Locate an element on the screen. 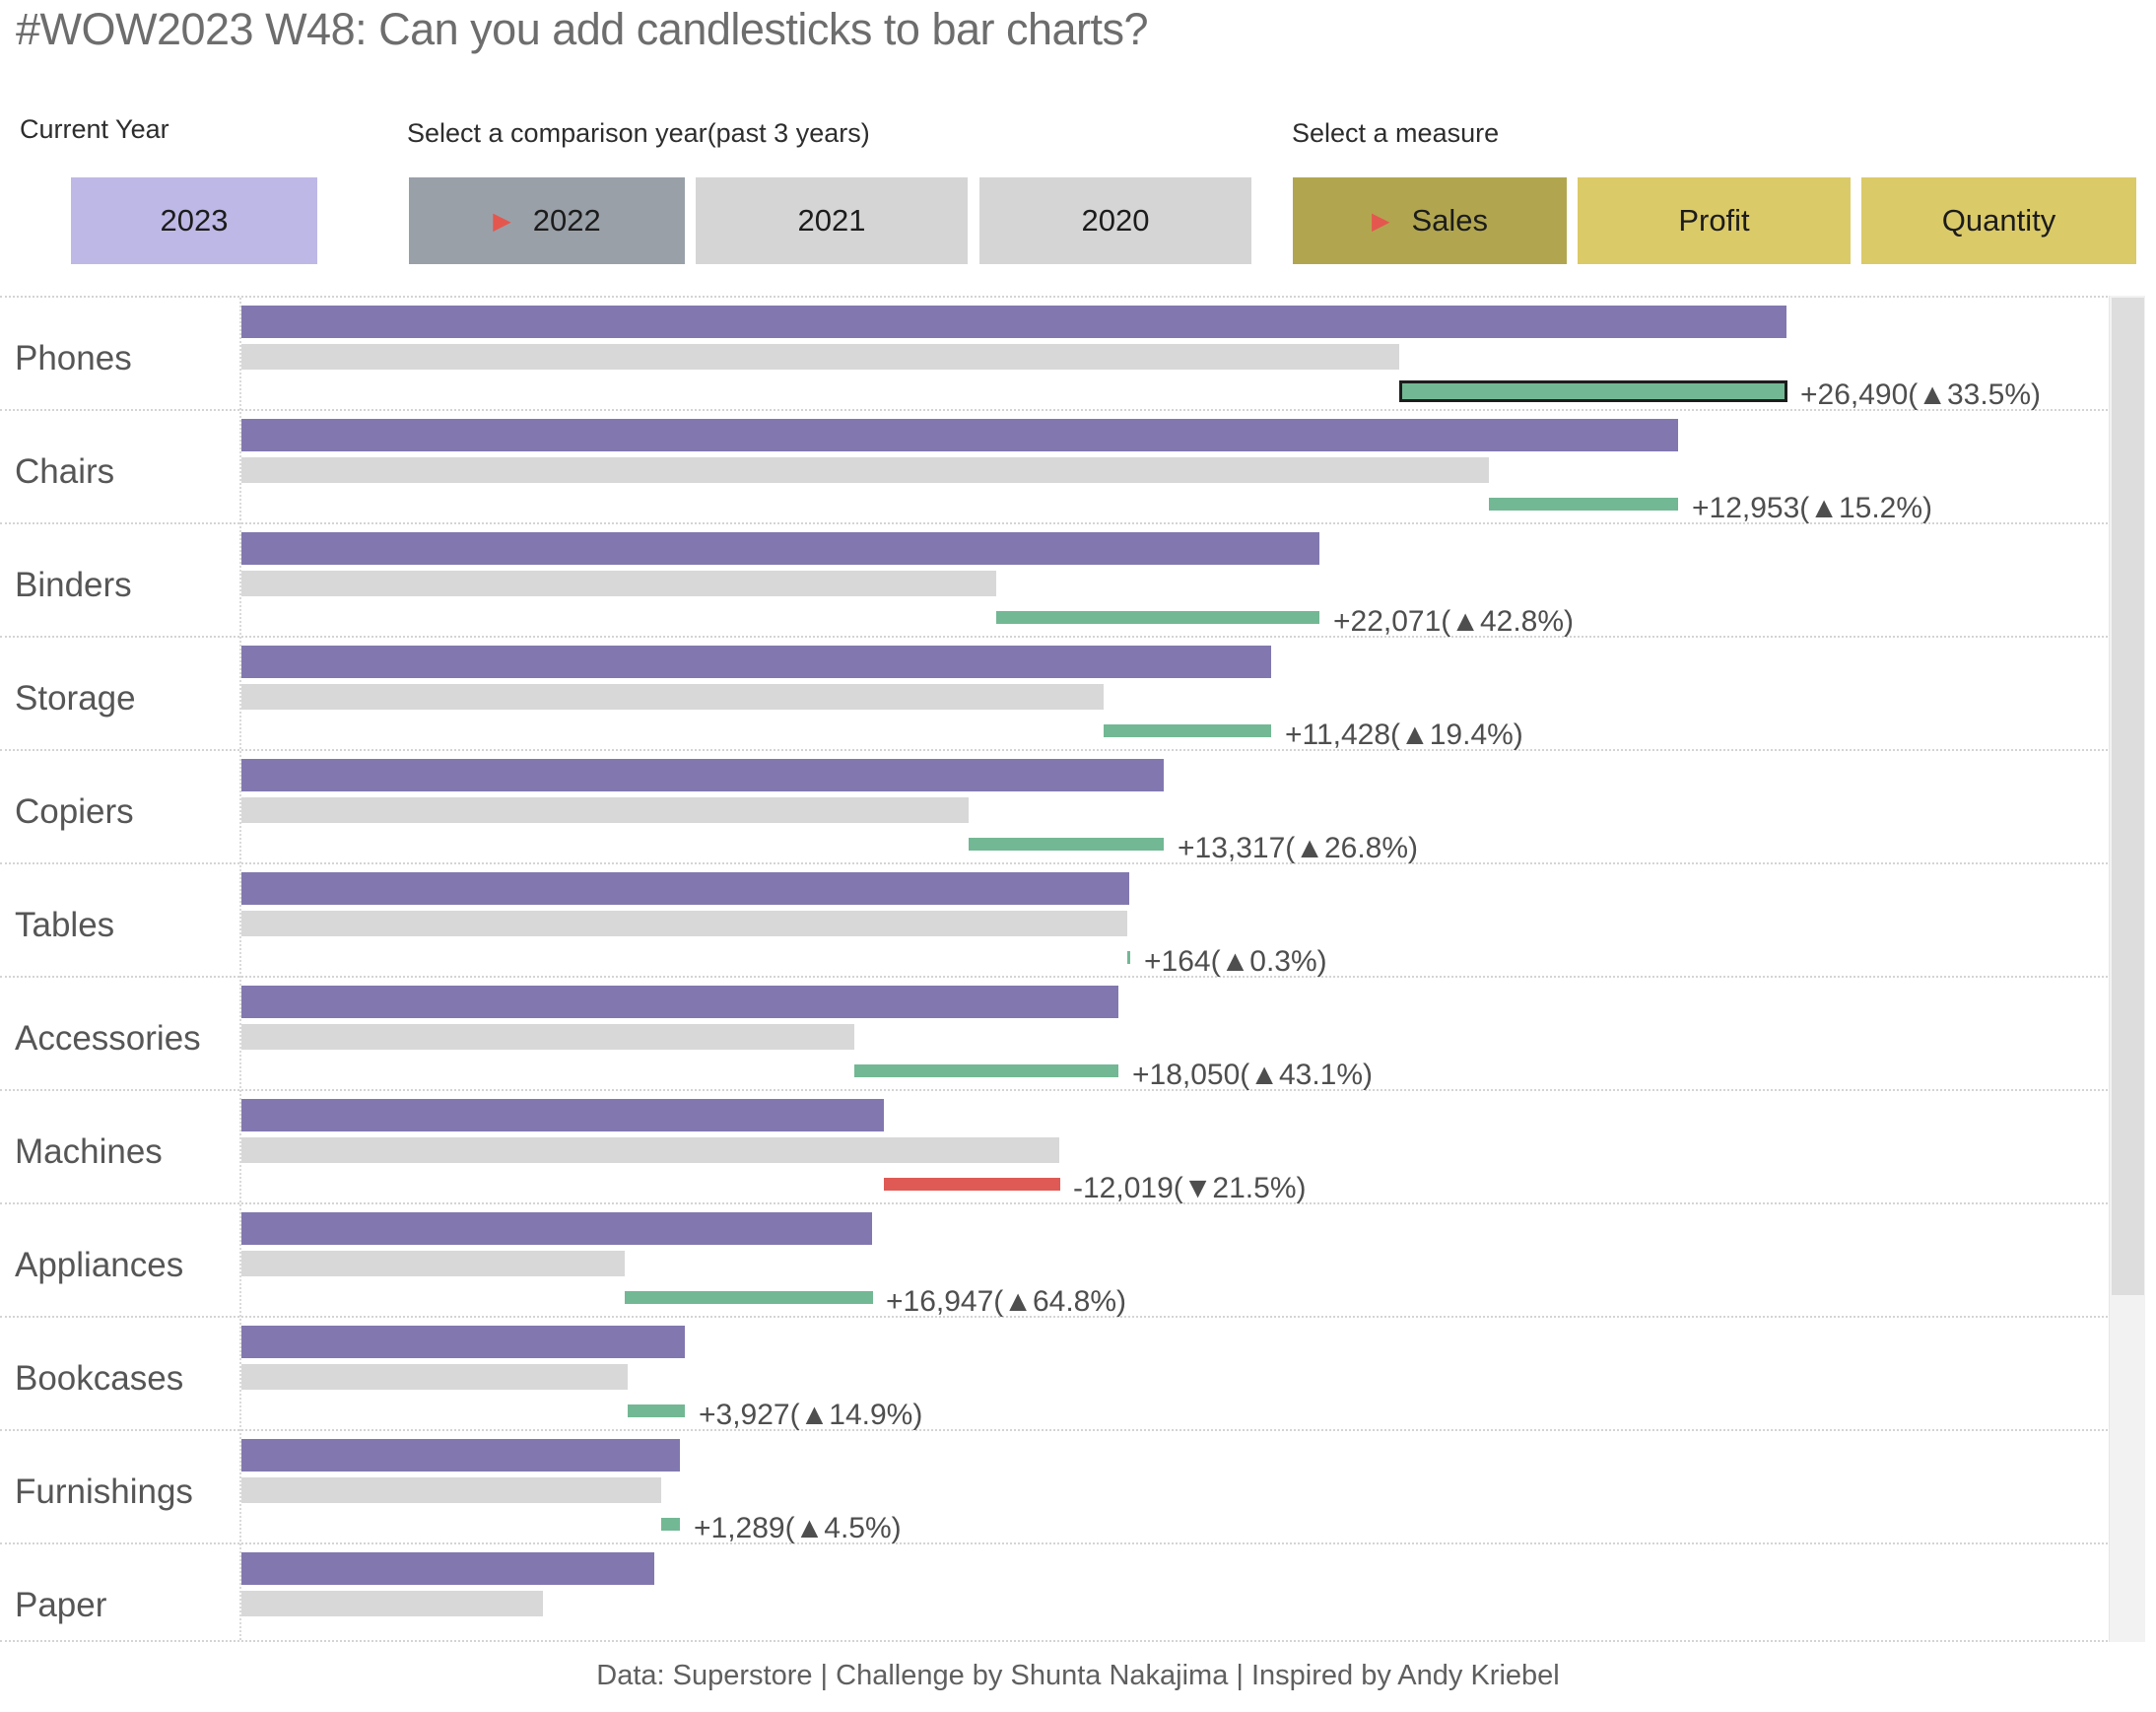 The image size is (2156, 1712). difference-label: -12,019(▼21.5%) is located at coordinates (1190, 1188).